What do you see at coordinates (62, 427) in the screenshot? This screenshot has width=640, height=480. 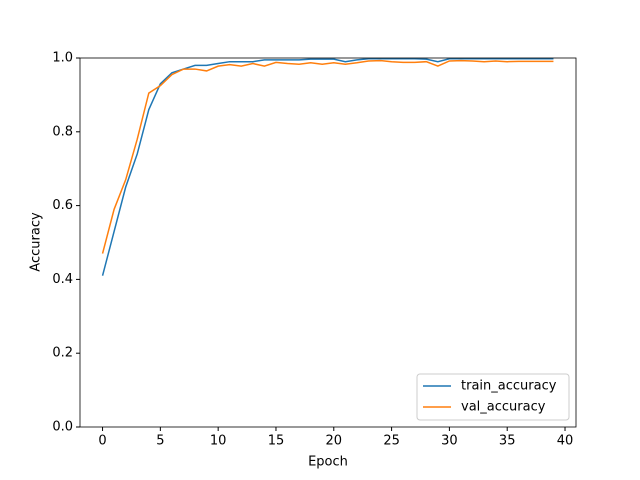 I see `y-tick-label: 0.0` at bounding box center [62, 427].